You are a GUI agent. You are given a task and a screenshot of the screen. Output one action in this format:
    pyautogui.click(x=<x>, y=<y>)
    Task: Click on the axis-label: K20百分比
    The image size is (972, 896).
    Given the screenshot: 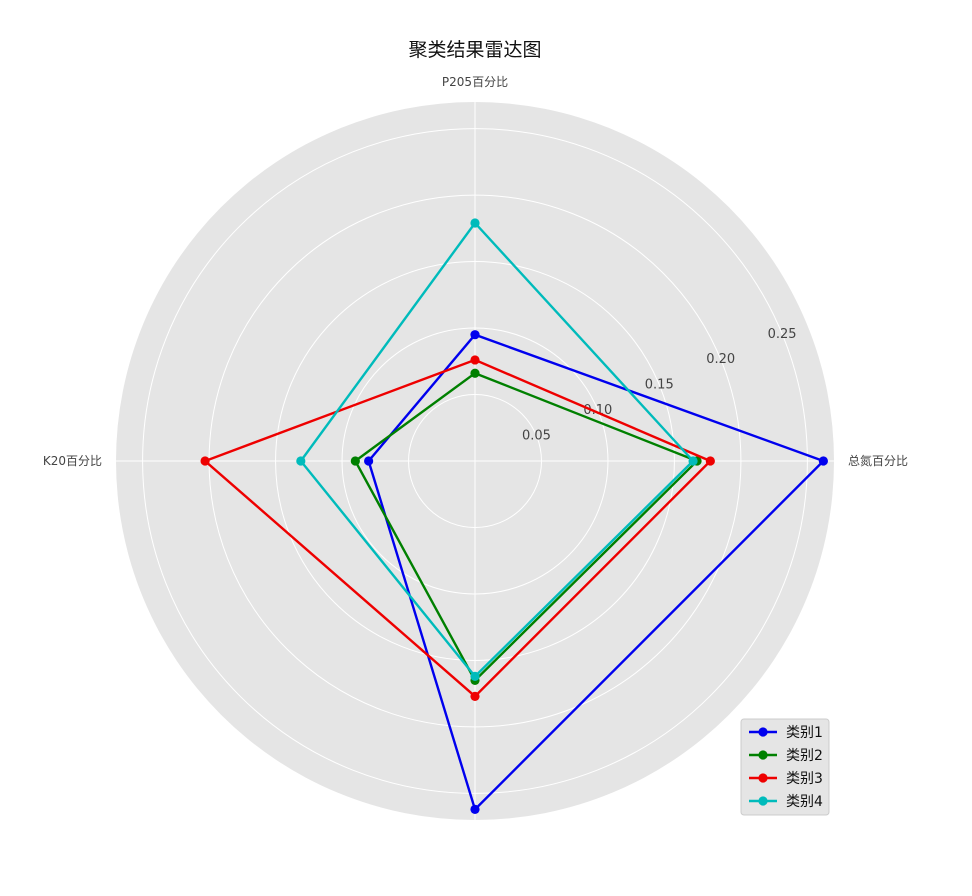 What is the action you would take?
    pyautogui.click(x=72, y=461)
    